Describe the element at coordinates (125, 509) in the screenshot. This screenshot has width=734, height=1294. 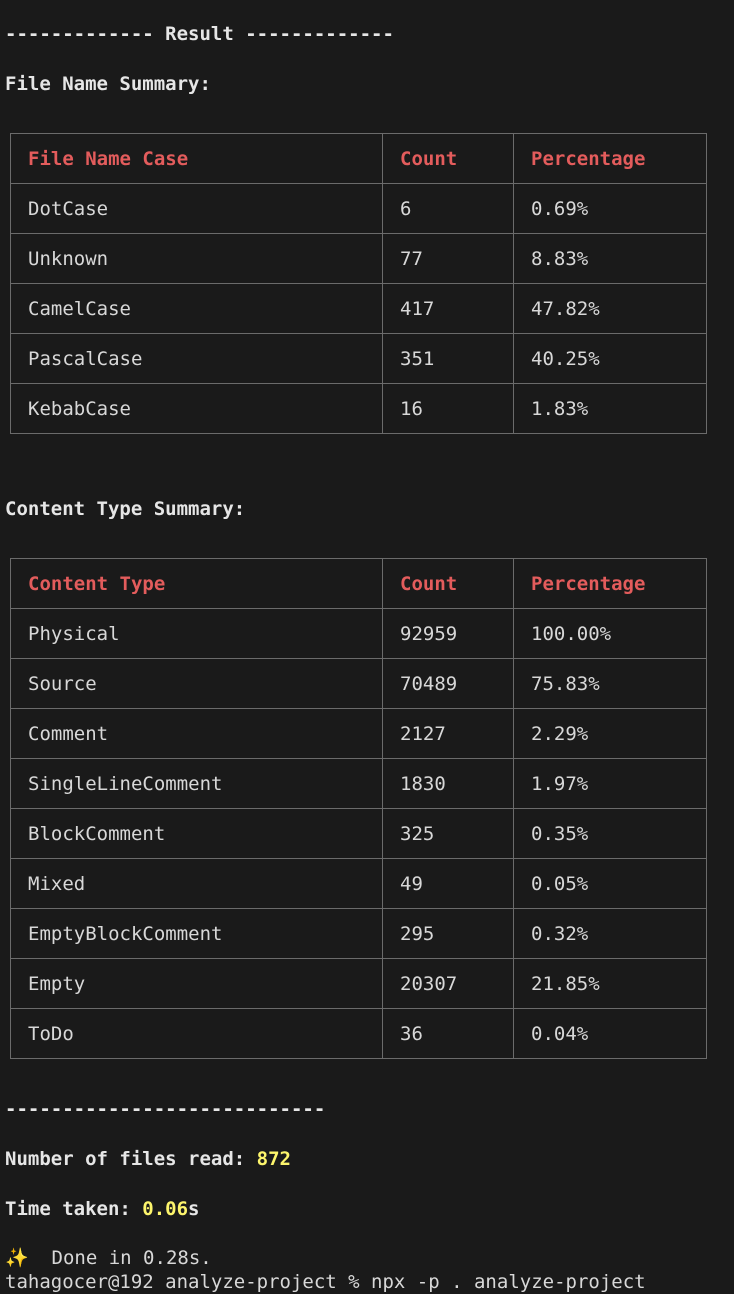
I see `content-type-summary-title: Content Type Summary:` at that location.